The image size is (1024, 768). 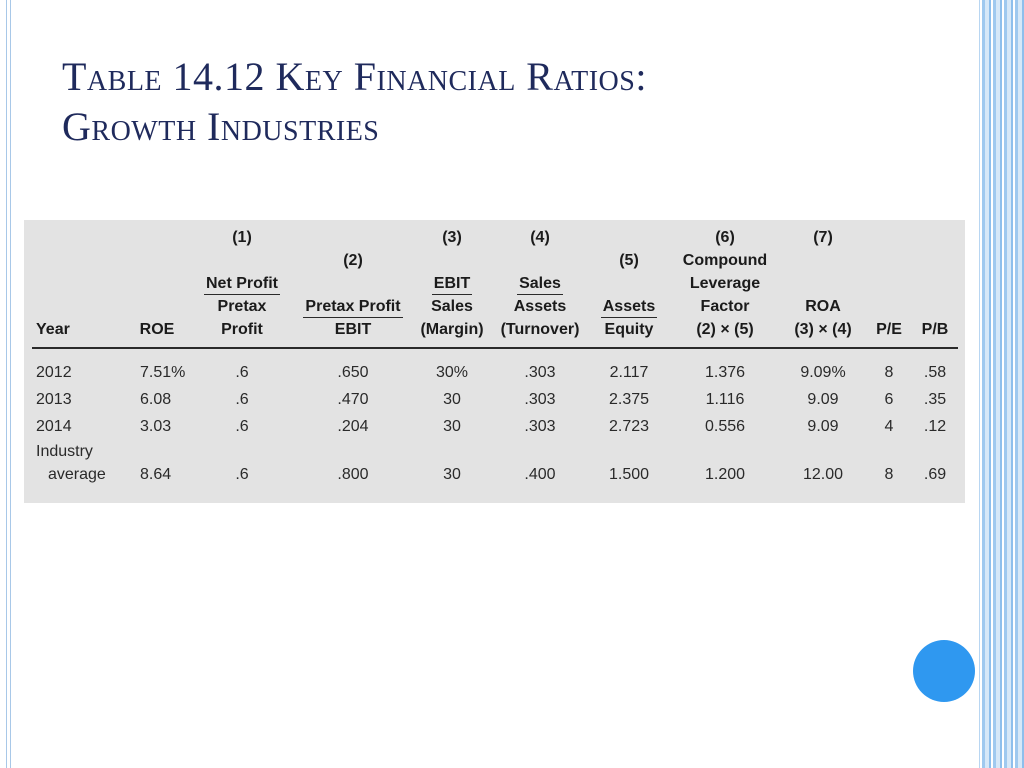 I want to click on fraction-numerator: EBIT, so click(x=452, y=284).